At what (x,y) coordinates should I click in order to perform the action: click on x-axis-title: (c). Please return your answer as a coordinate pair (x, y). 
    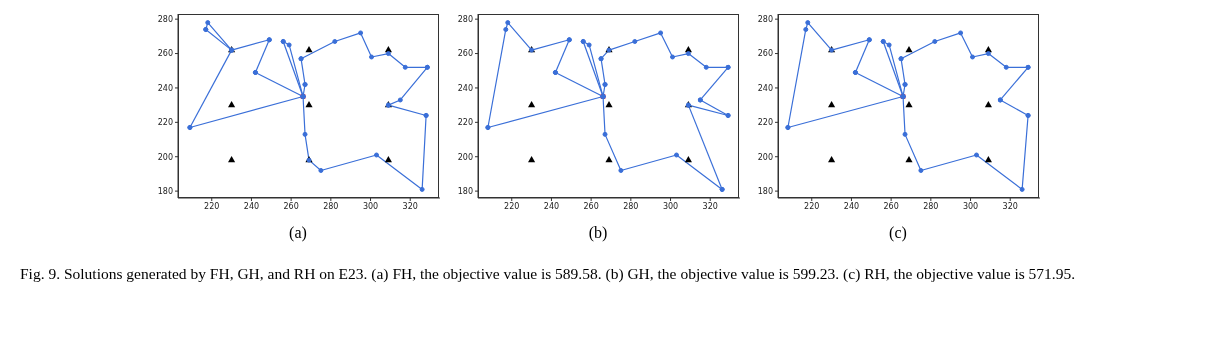
    Looking at the image, I should click on (898, 233).